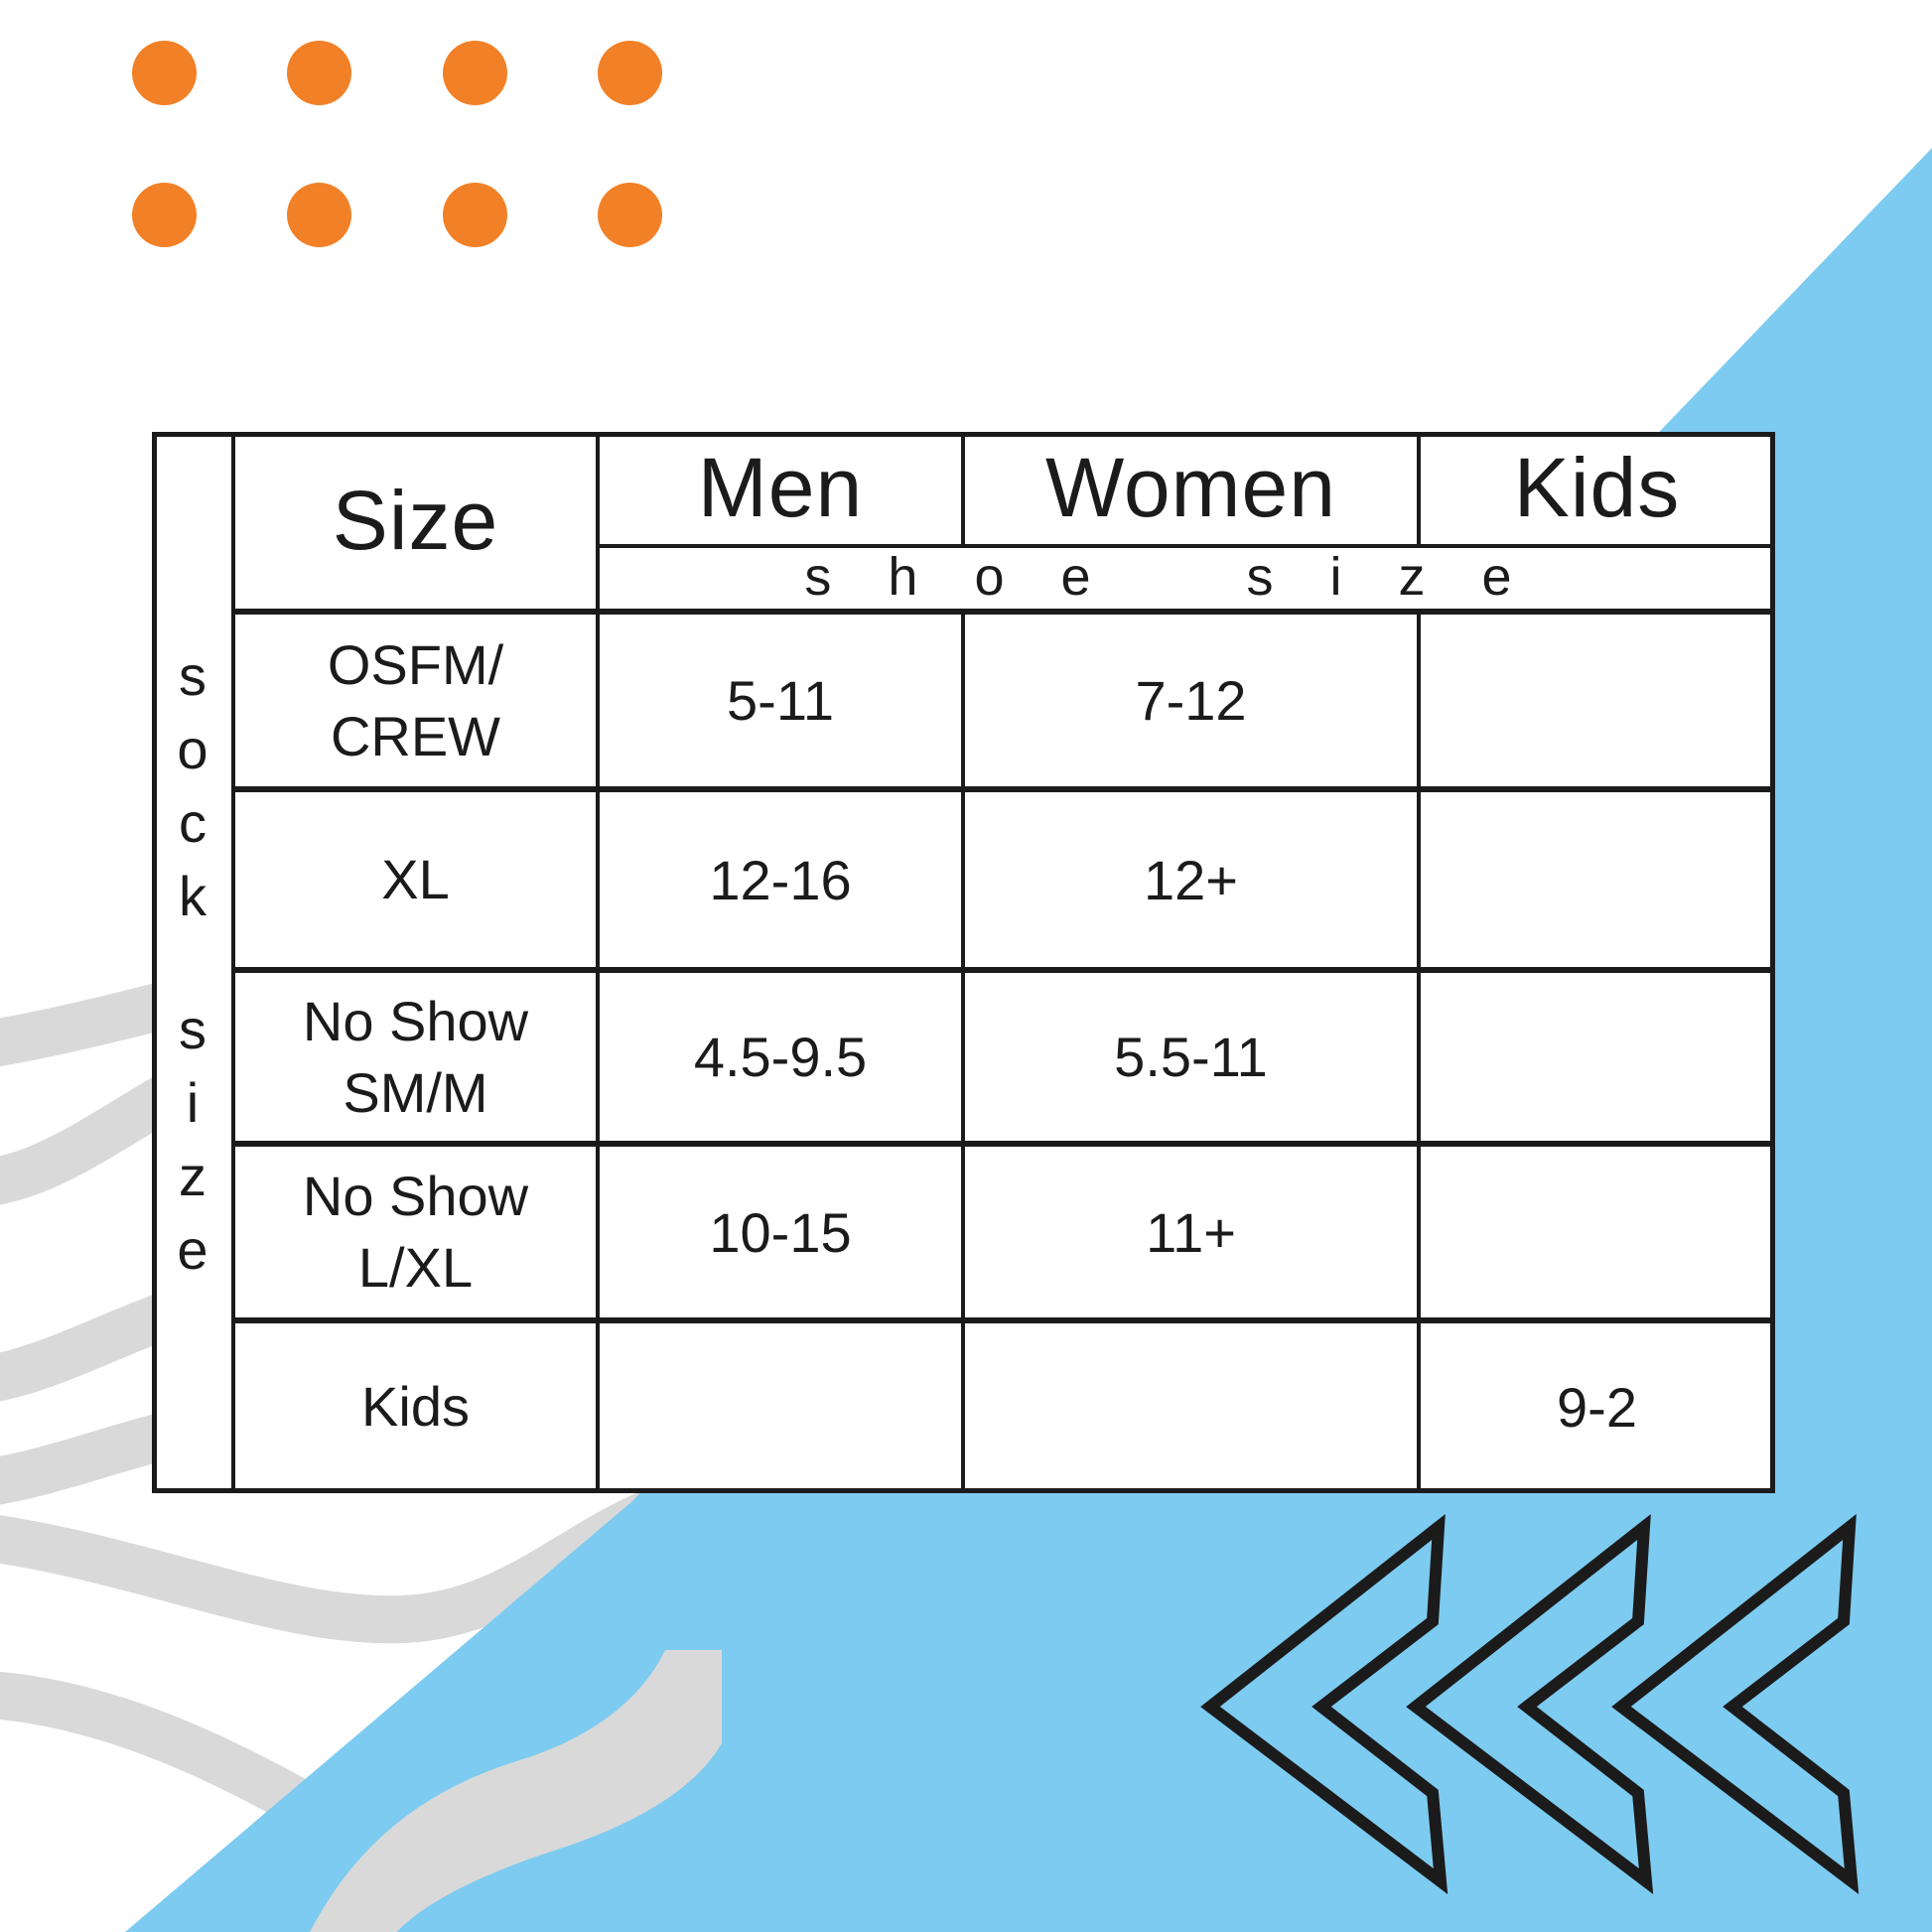 Image resolution: width=1932 pixels, height=1932 pixels. I want to click on cell-women: 11+, so click(1191, 1232).